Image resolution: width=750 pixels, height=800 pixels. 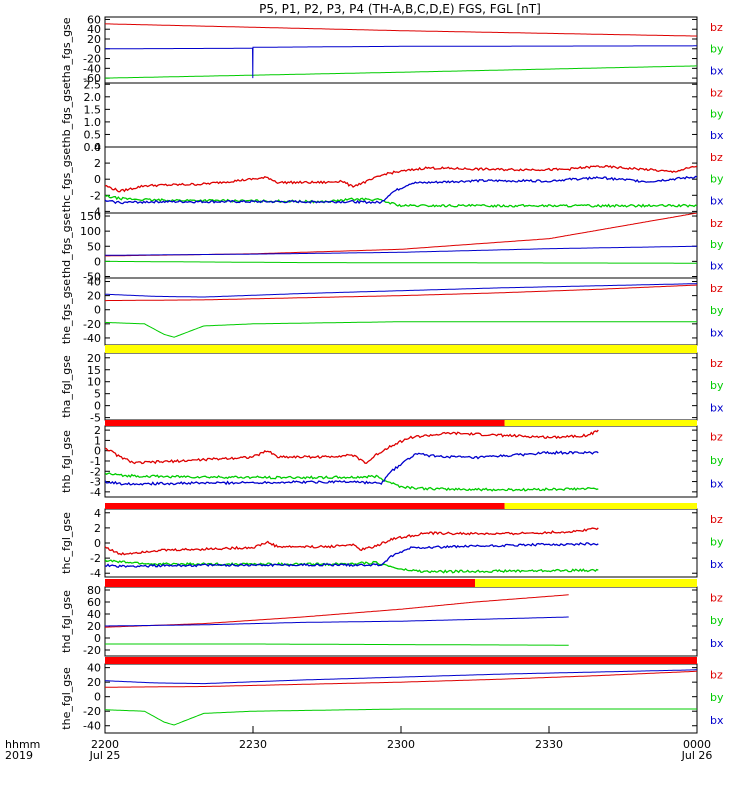 What do you see at coordinates (90, 231) in the screenshot?
I see `y-tick-label: 100` at bounding box center [90, 231].